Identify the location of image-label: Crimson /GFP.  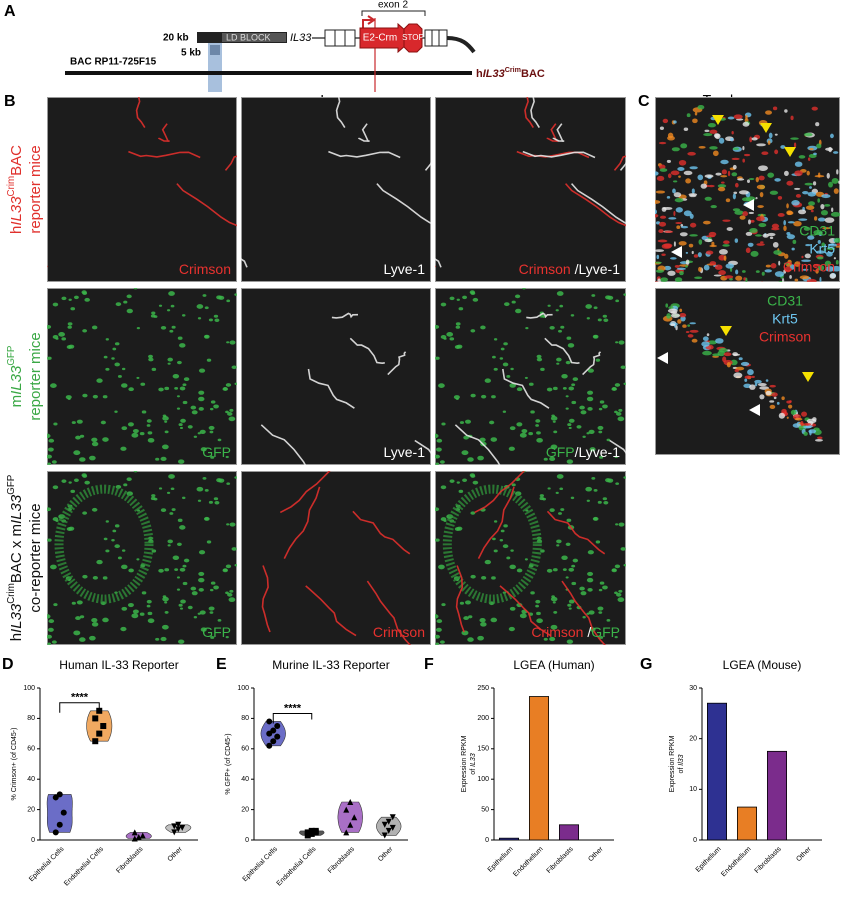
(575, 632).